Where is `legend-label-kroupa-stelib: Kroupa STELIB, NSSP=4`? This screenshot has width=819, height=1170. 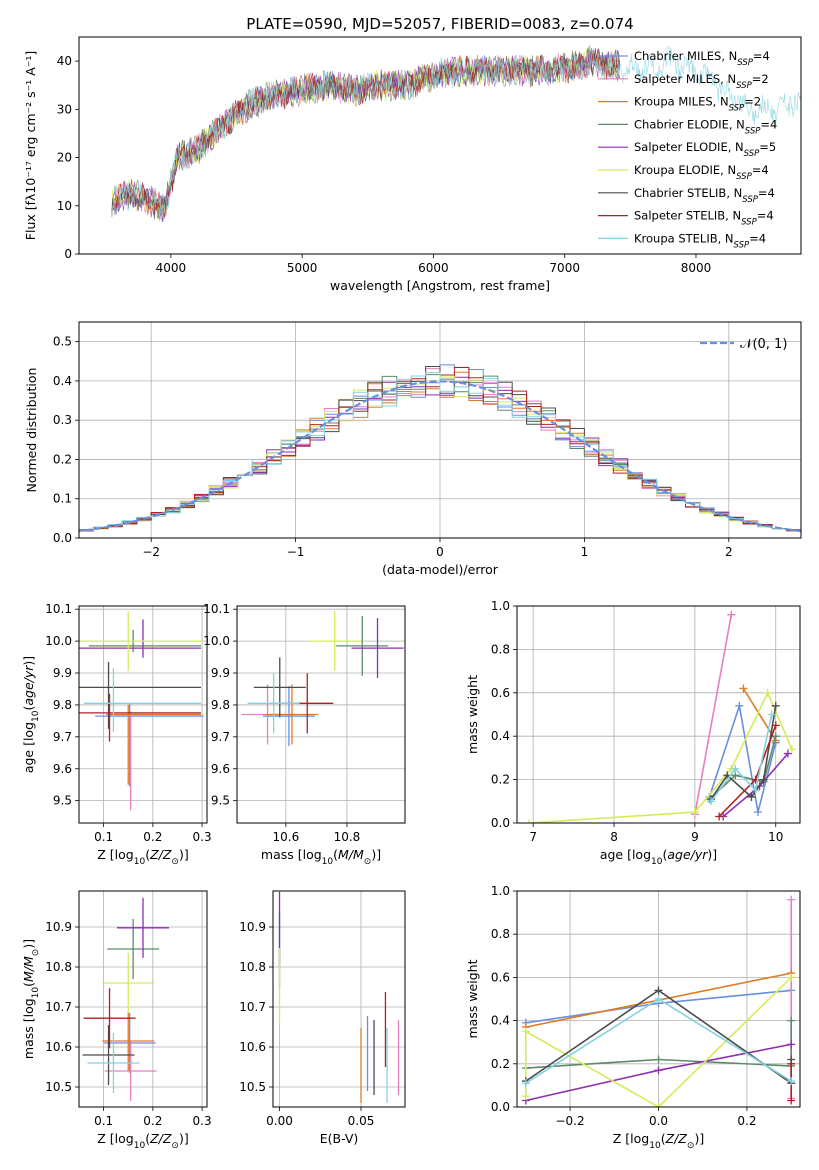
legend-label-kroupa-stelib: Kroupa STELIB, NSSP=4 is located at coordinates (700, 240).